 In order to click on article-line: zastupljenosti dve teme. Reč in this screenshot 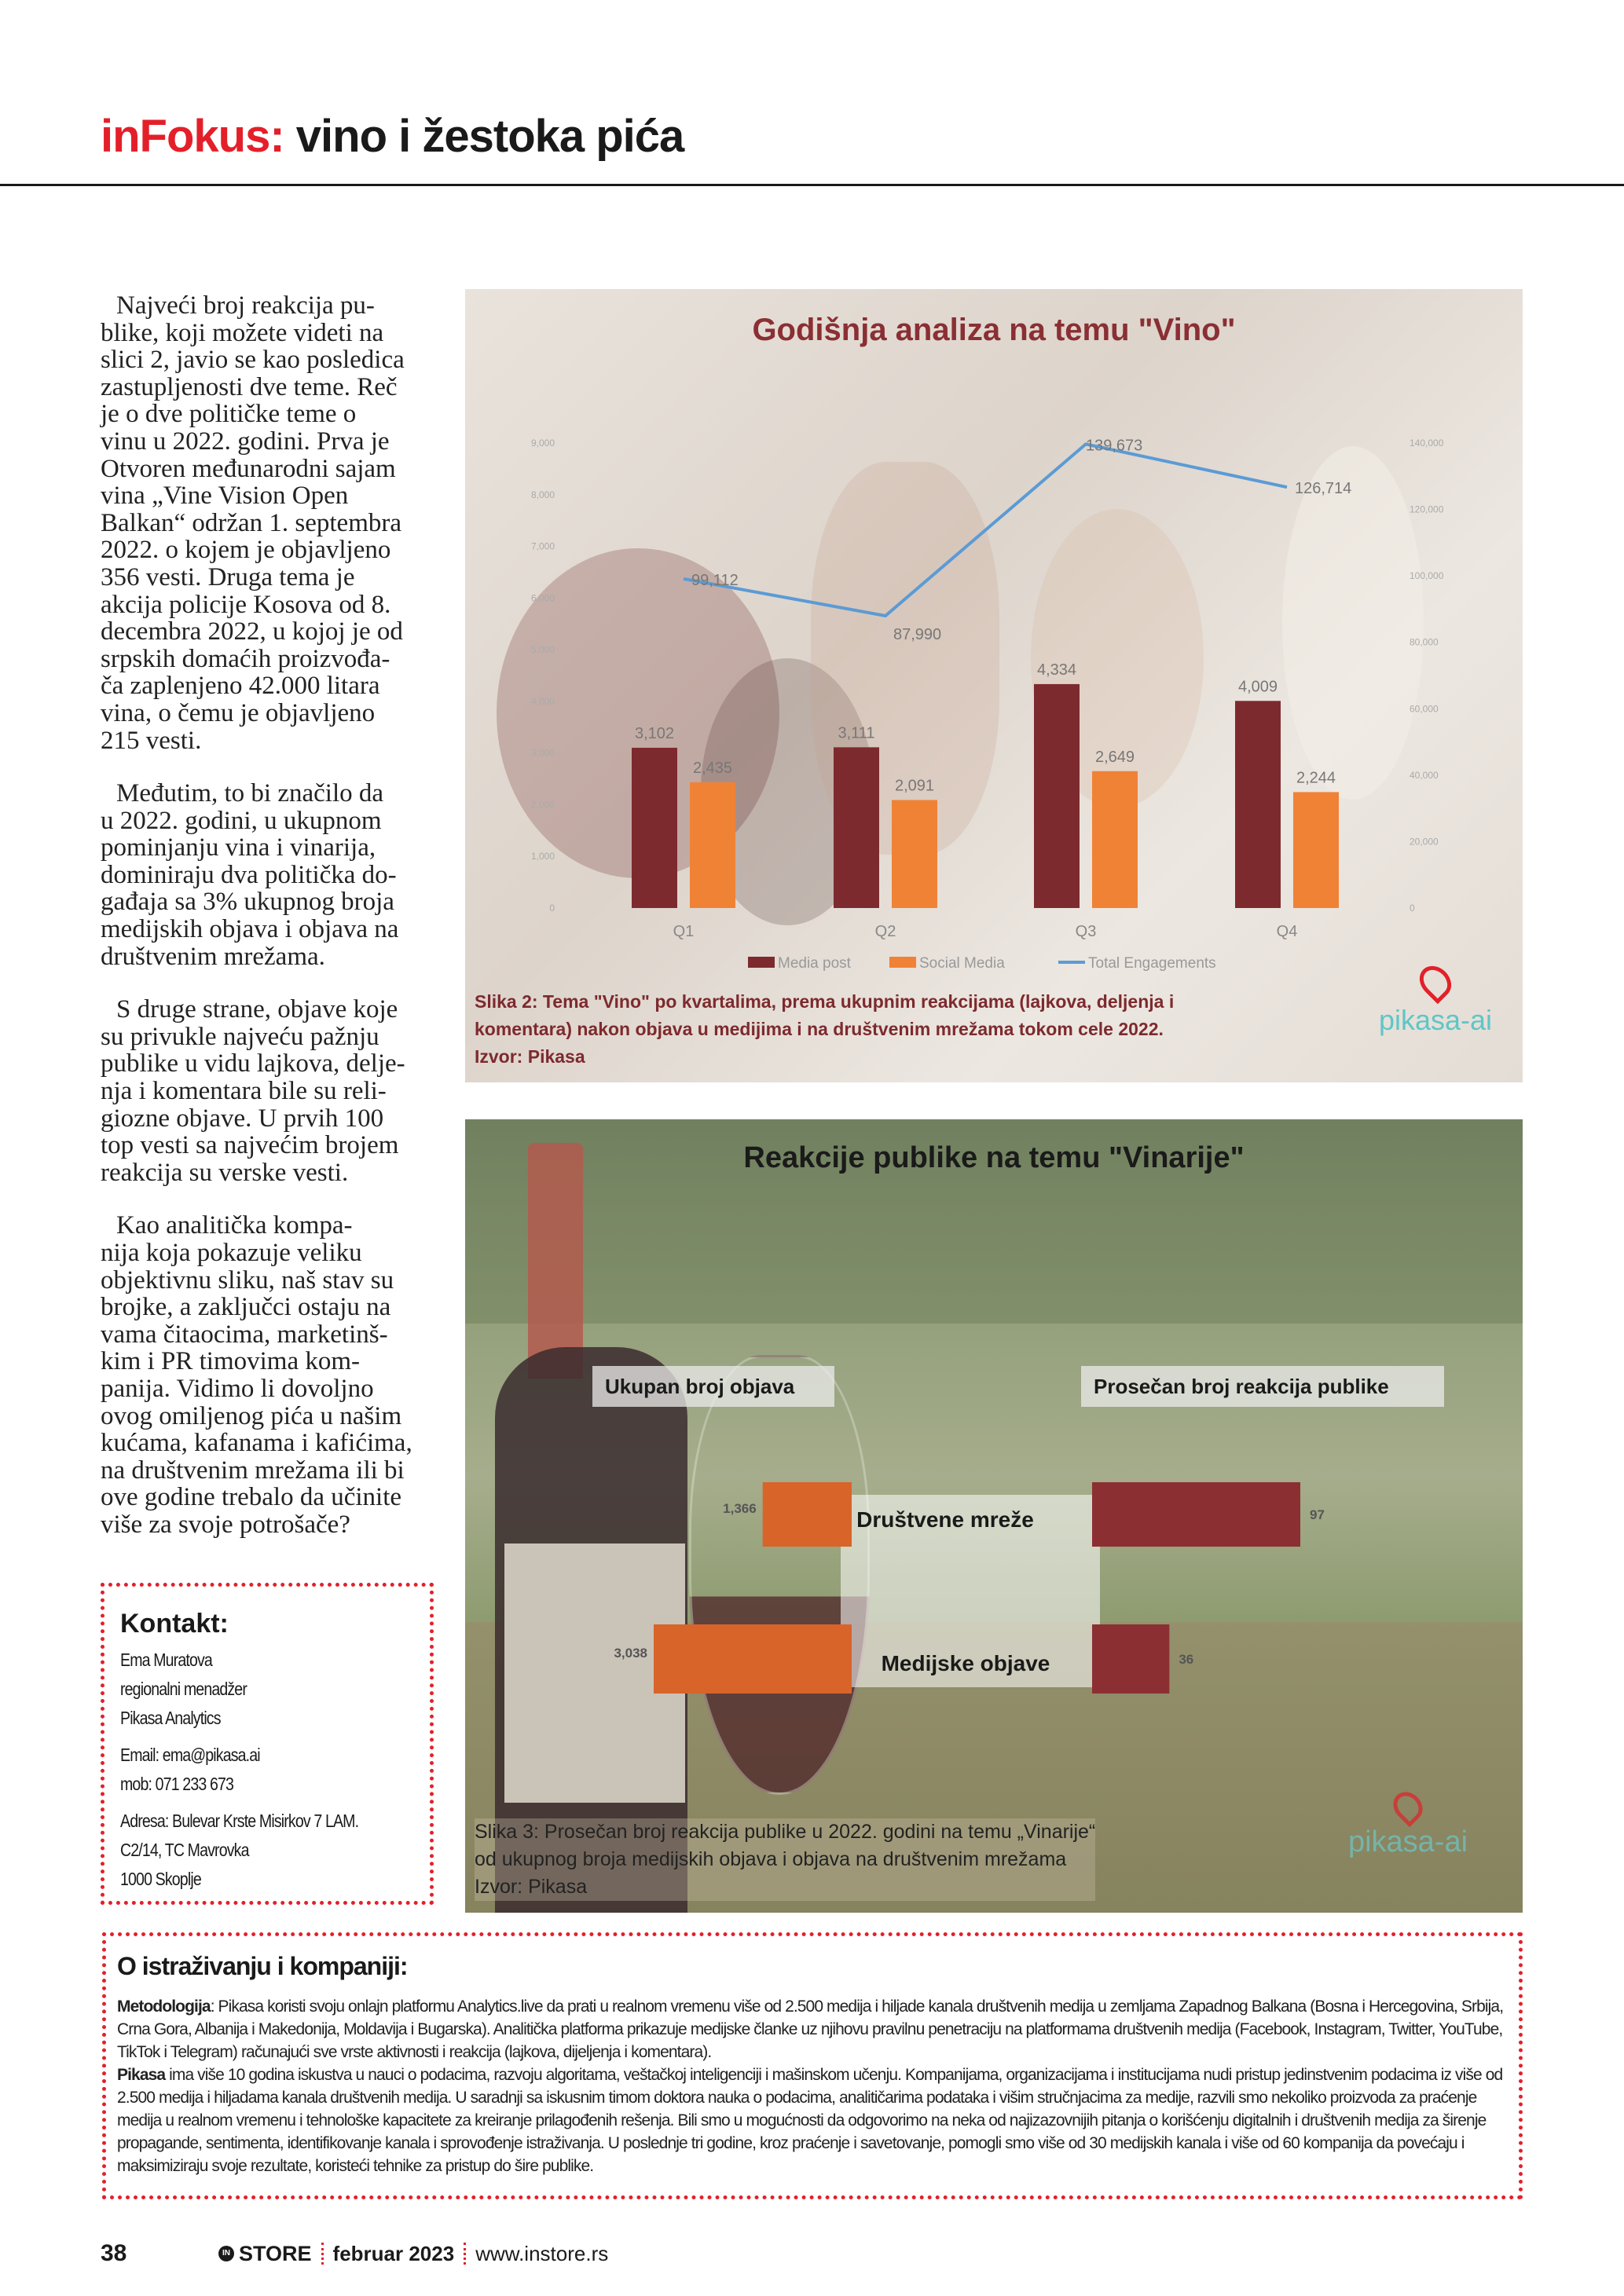, I will do `click(250, 386)`.